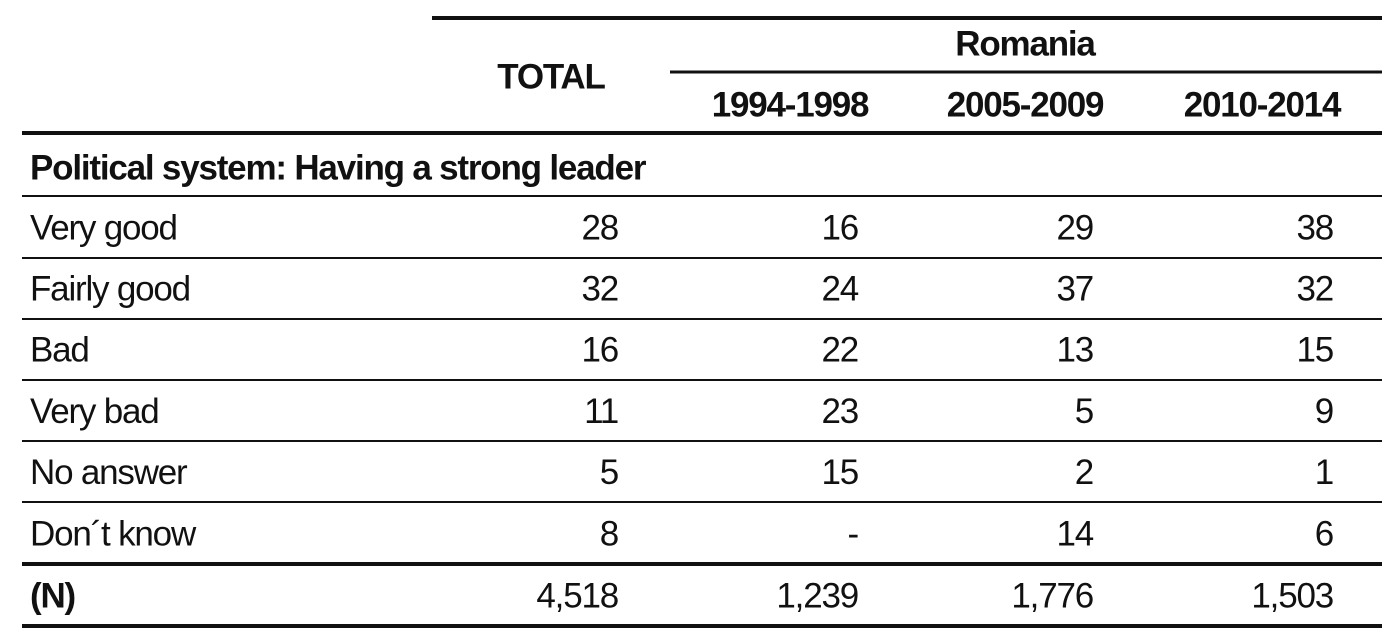 The width and height of the screenshot is (1400, 641). Describe the element at coordinates (1074, 533) in the screenshot. I see `row-value: 14` at that location.